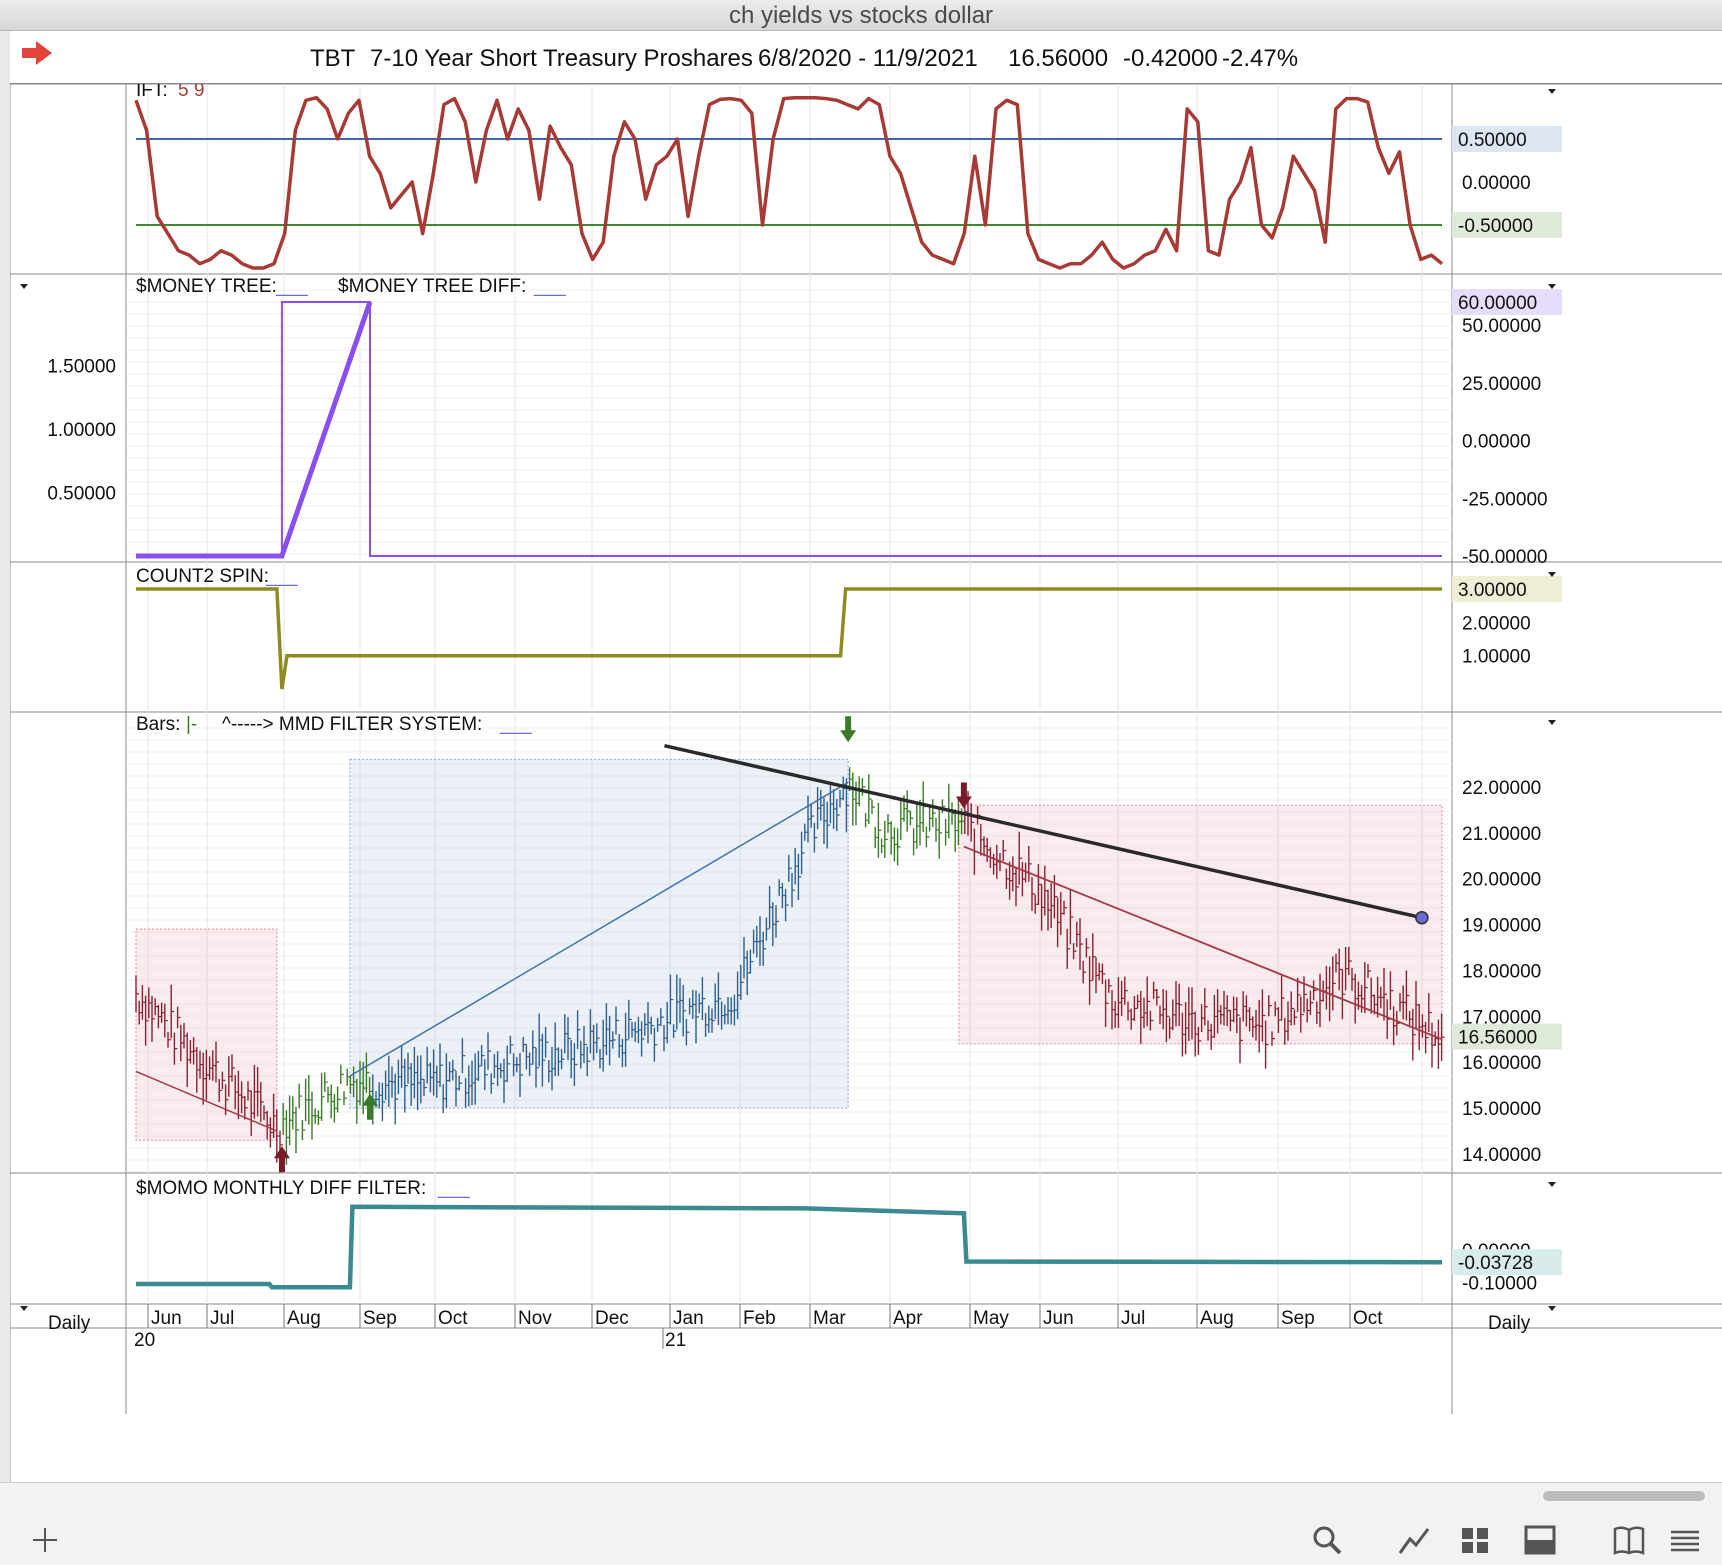  Describe the element at coordinates (1501, 326) in the screenshot. I see `money-tree-right-tick: 50.00000` at that location.